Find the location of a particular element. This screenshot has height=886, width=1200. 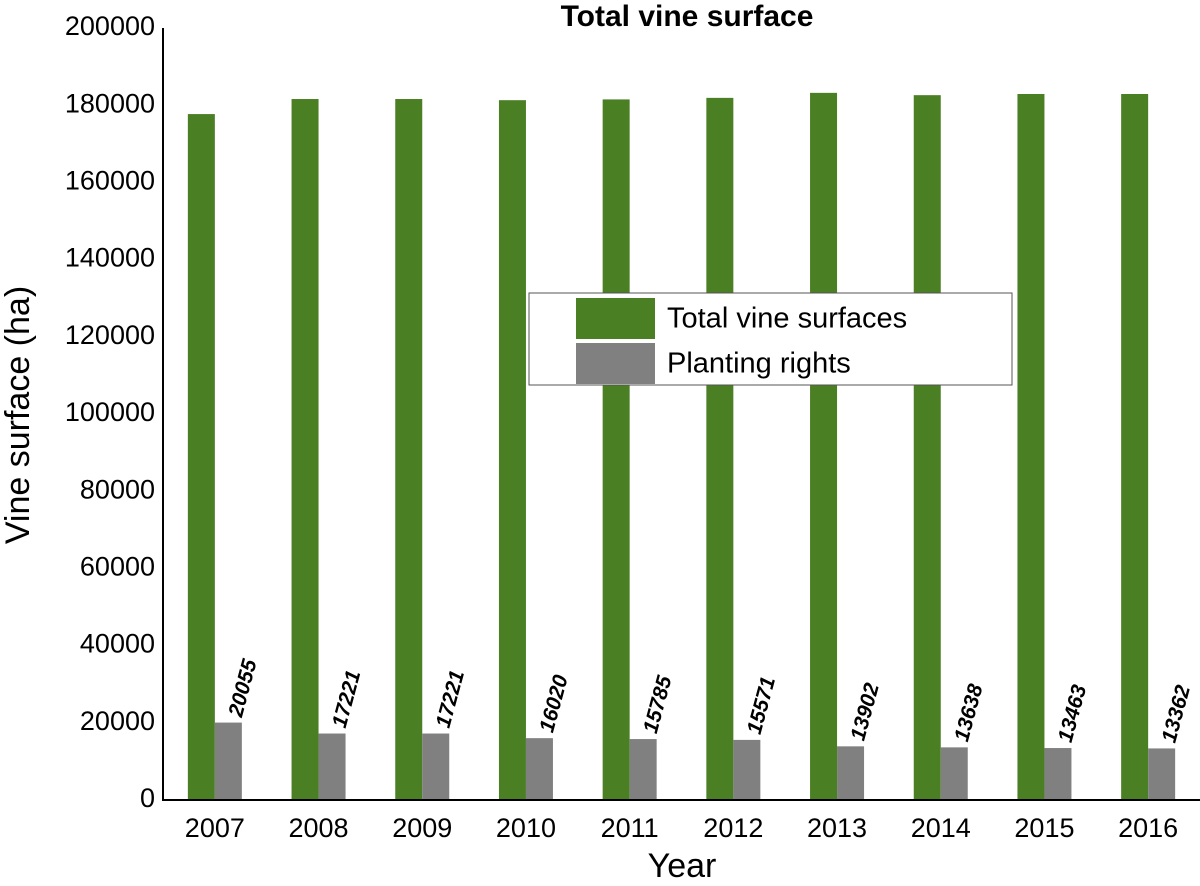

y-tick-label: 120000 is located at coordinates (110, 335).